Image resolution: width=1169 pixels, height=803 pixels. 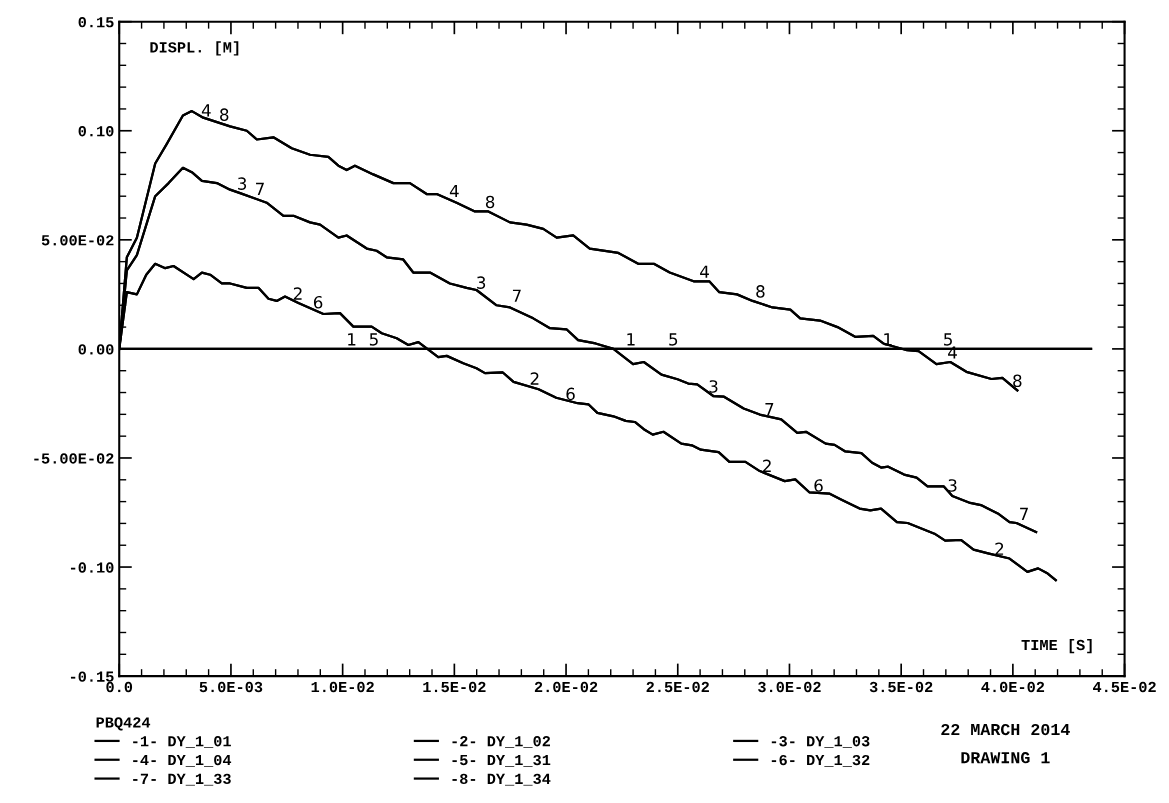 I want to click on legend-label: -6- DY_1_32, so click(x=820, y=760).